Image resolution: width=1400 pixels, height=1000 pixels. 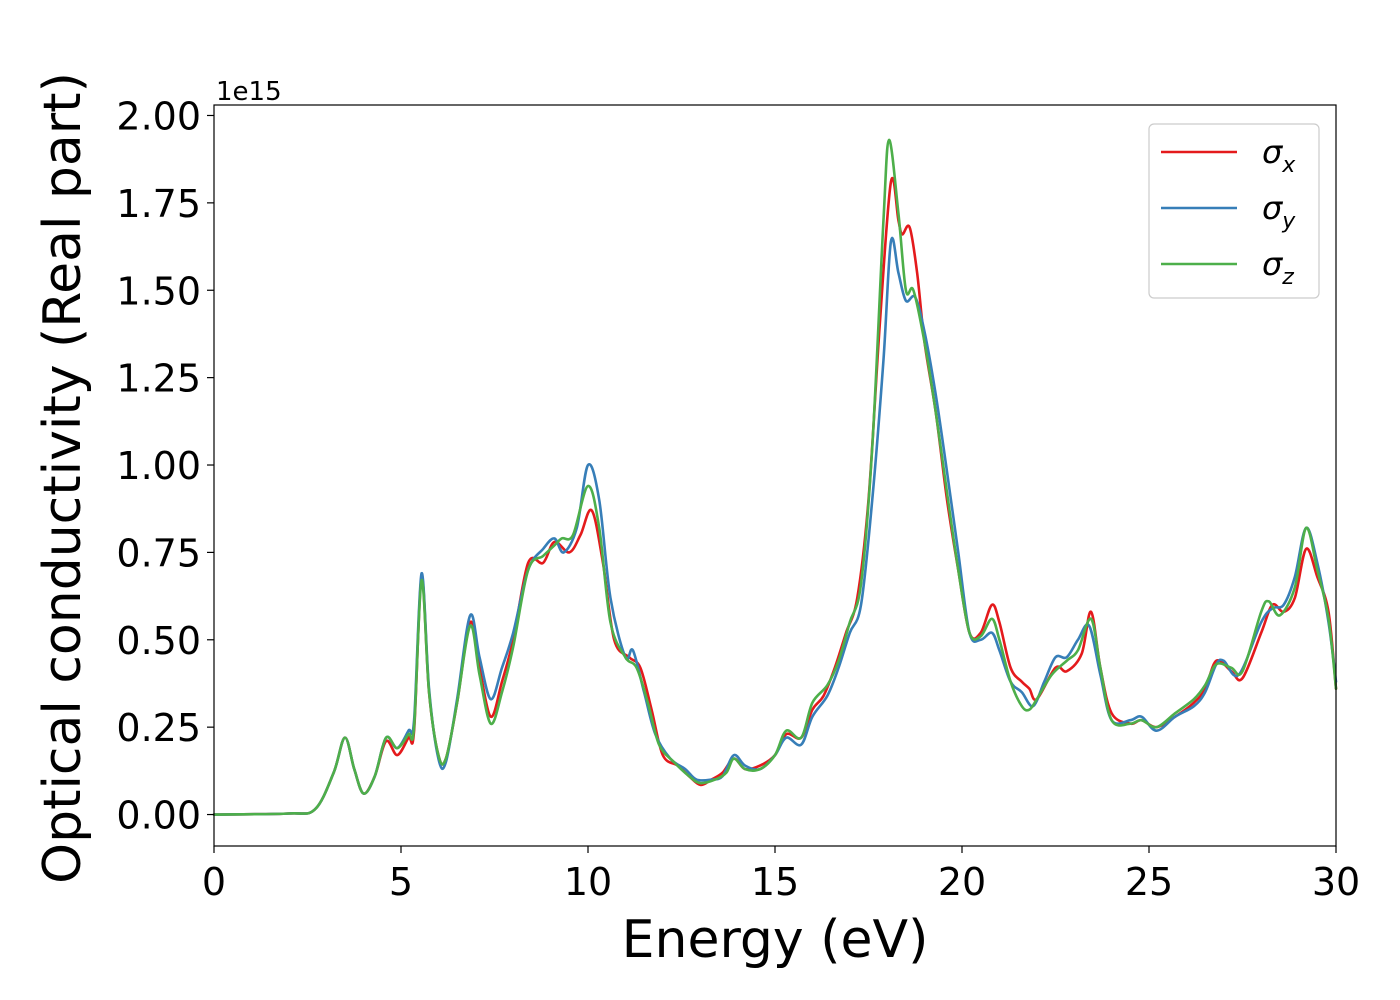 I want to click on x-axis-ticks: 0 5 10 15 20 25 30, so click(x=781, y=875).